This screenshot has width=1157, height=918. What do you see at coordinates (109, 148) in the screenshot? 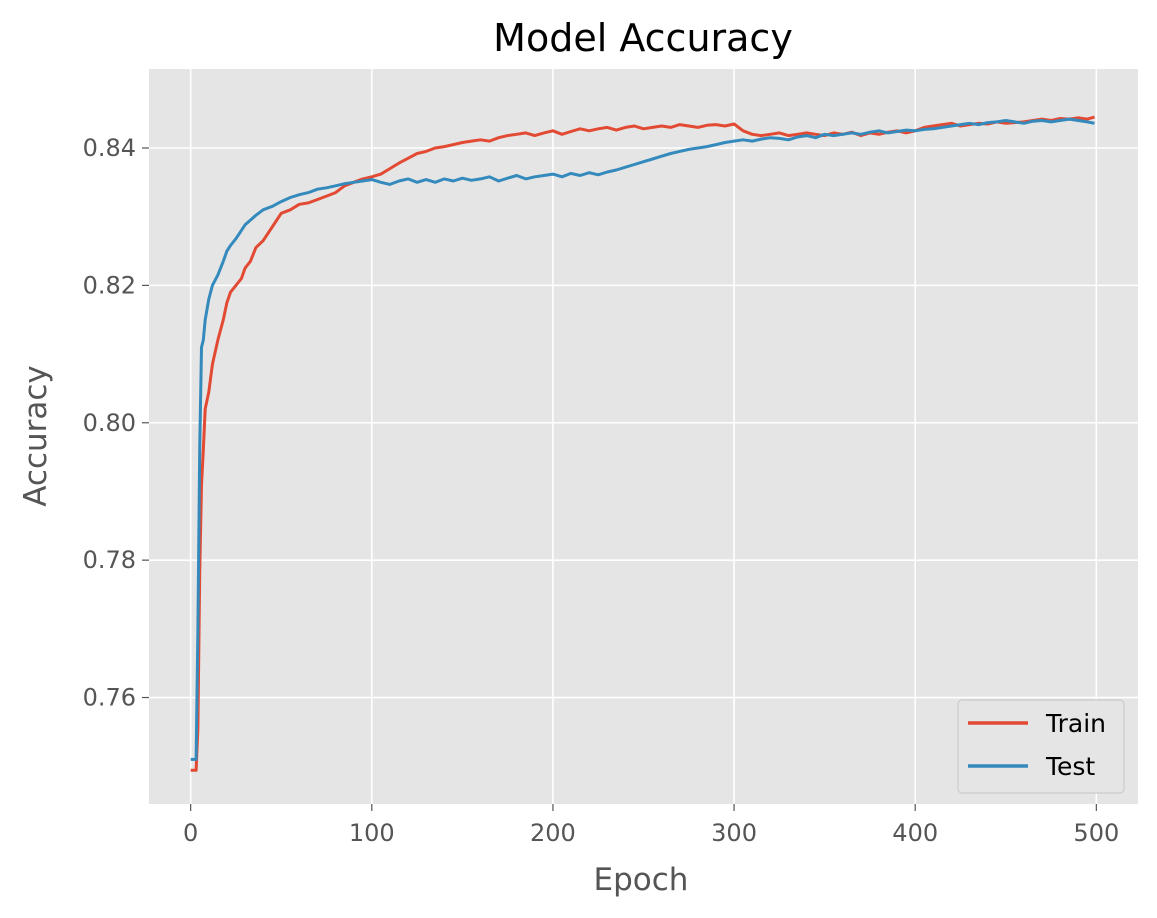
I see `y-tick-label: 0.84` at bounding box center [109, 148].